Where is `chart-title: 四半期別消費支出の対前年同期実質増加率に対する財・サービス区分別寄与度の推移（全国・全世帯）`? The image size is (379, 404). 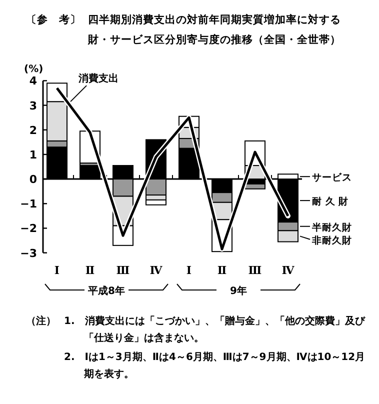
chart-title: 四半期別消費支出の対前年同期実質増加率に対する財・サービス区分別寄与度の推移（全国・全世帯） is located at coordinates (215, 30).